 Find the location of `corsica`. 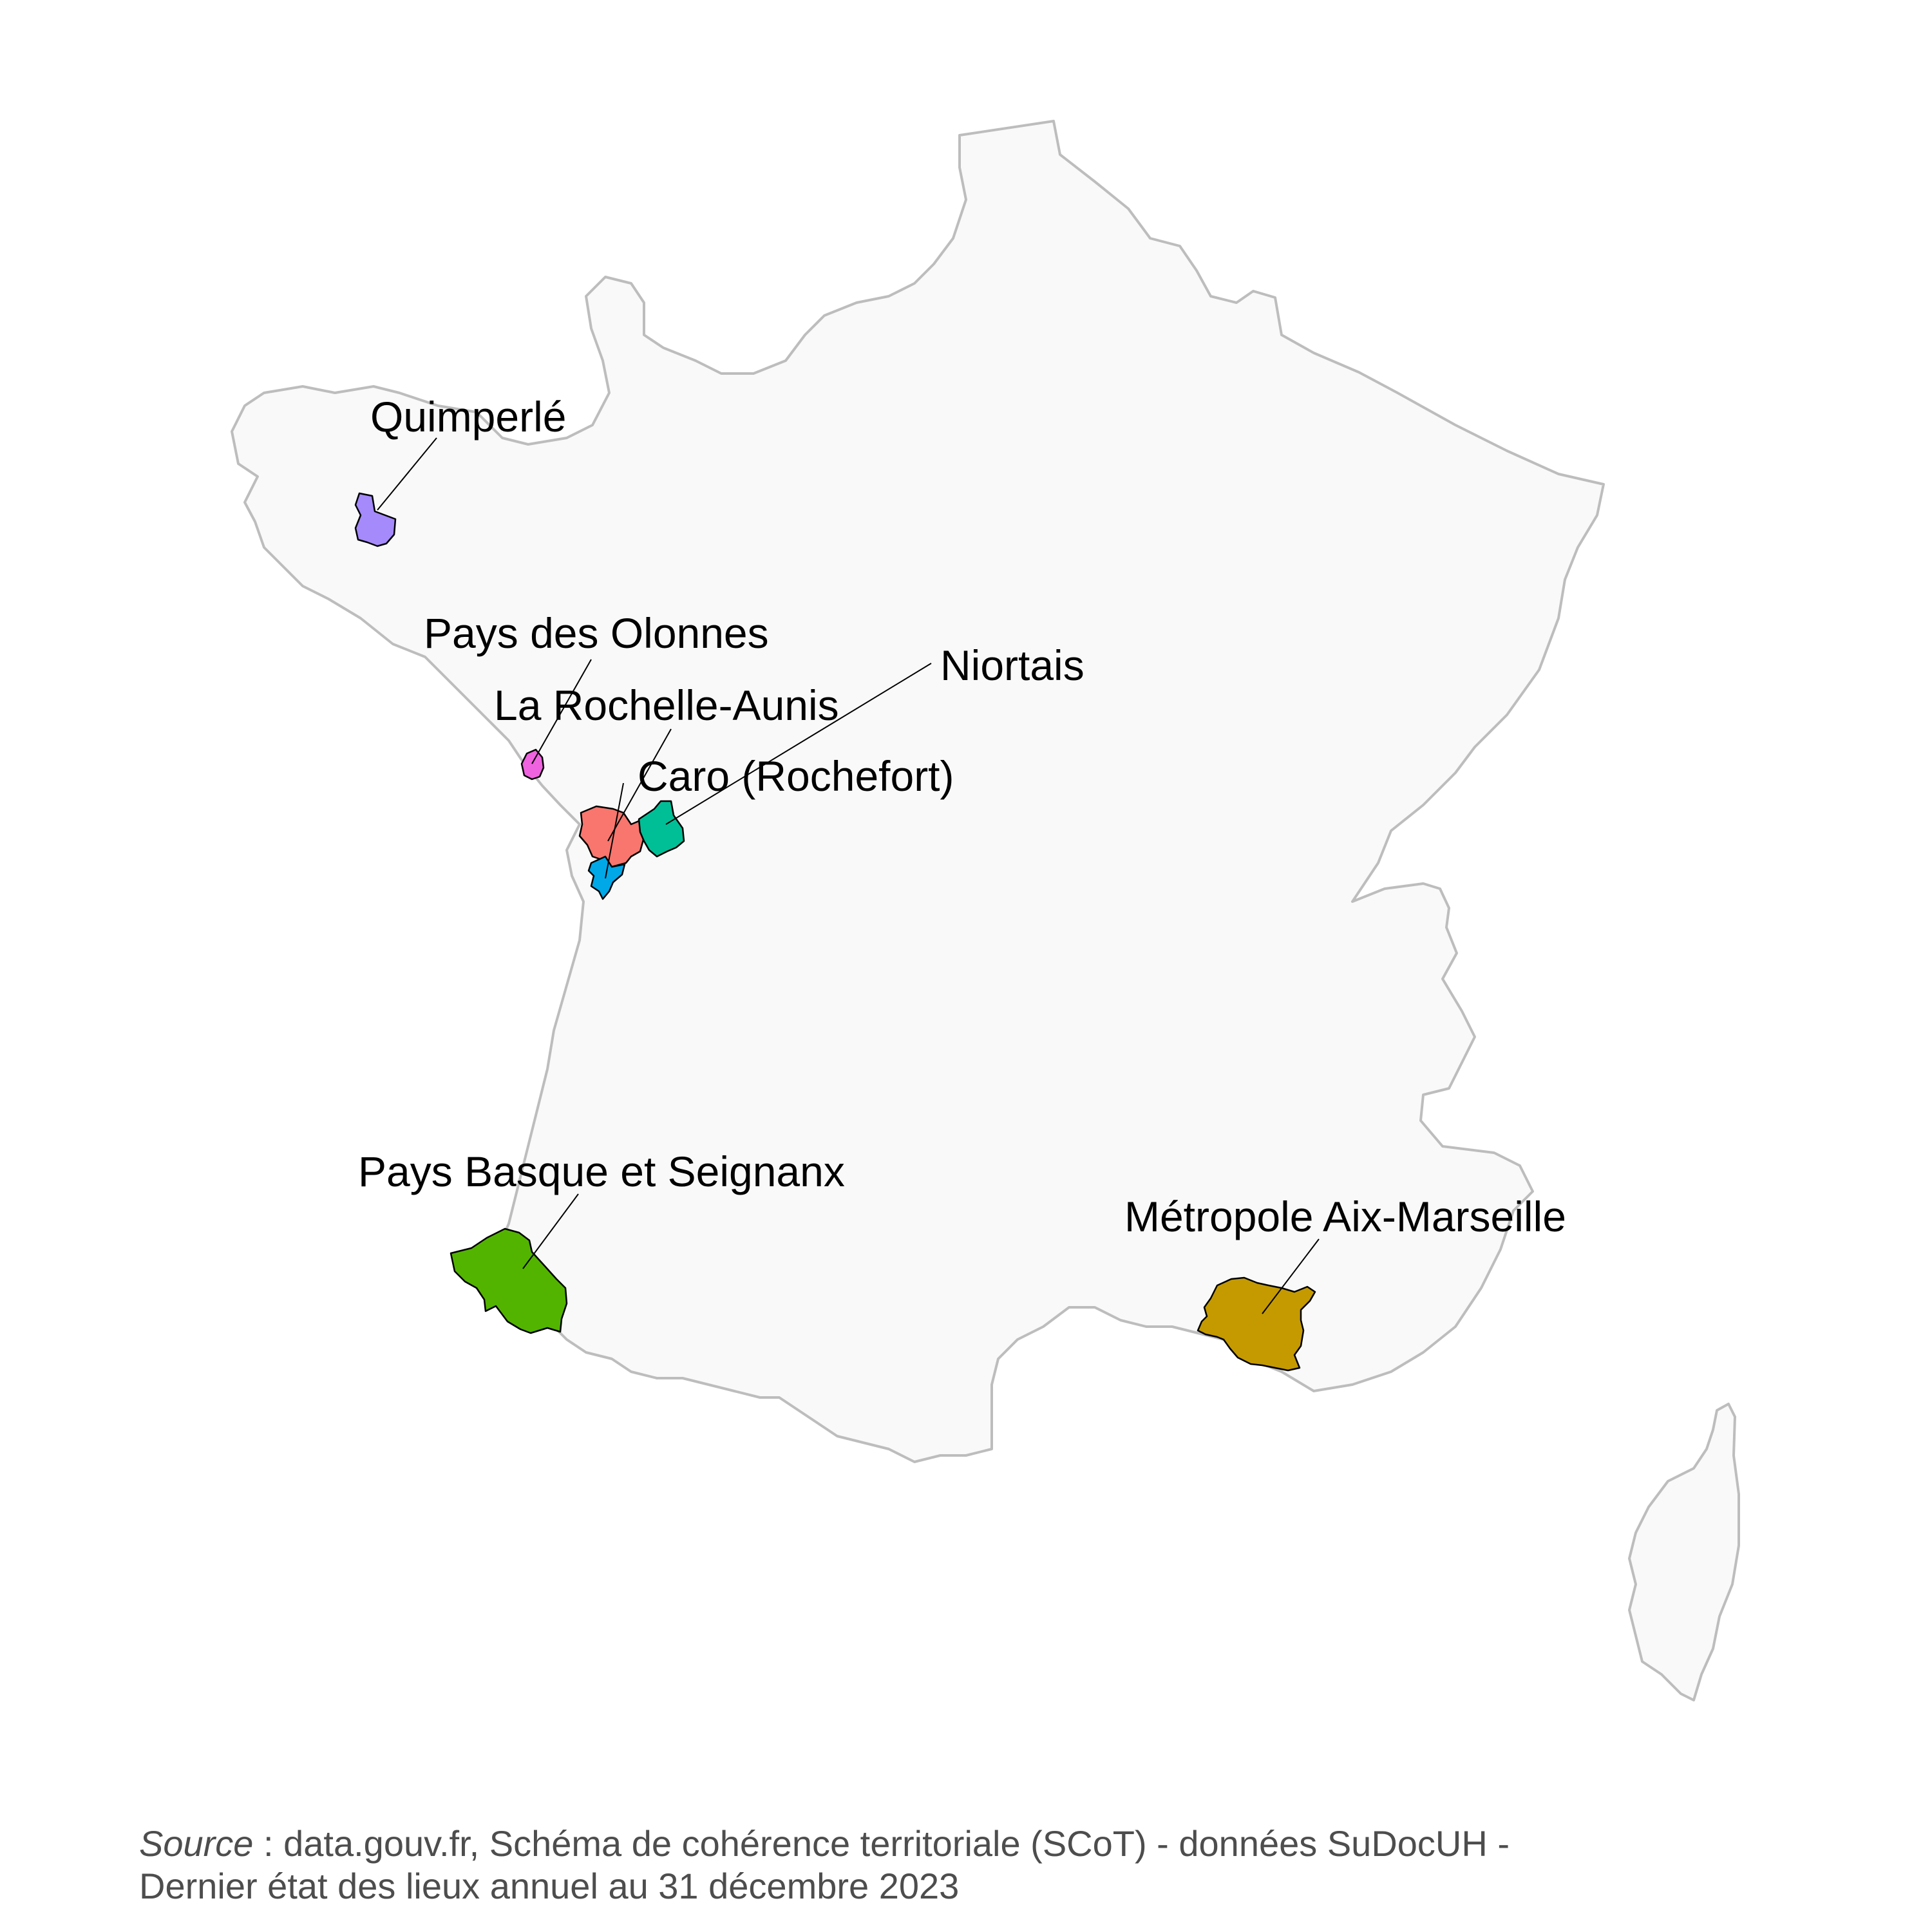

corsica is located at coordinates (1684, 1552).